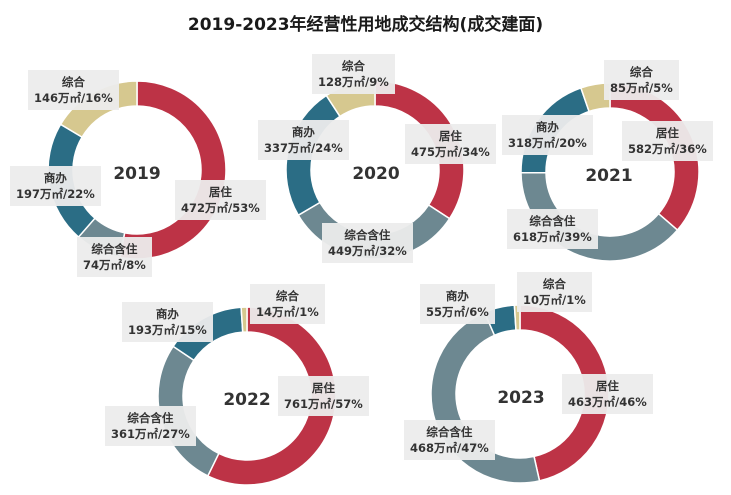 The width and height of the screenshot is (731, 495). I want to click on year-label-2021: 2021, so click(609, 176).